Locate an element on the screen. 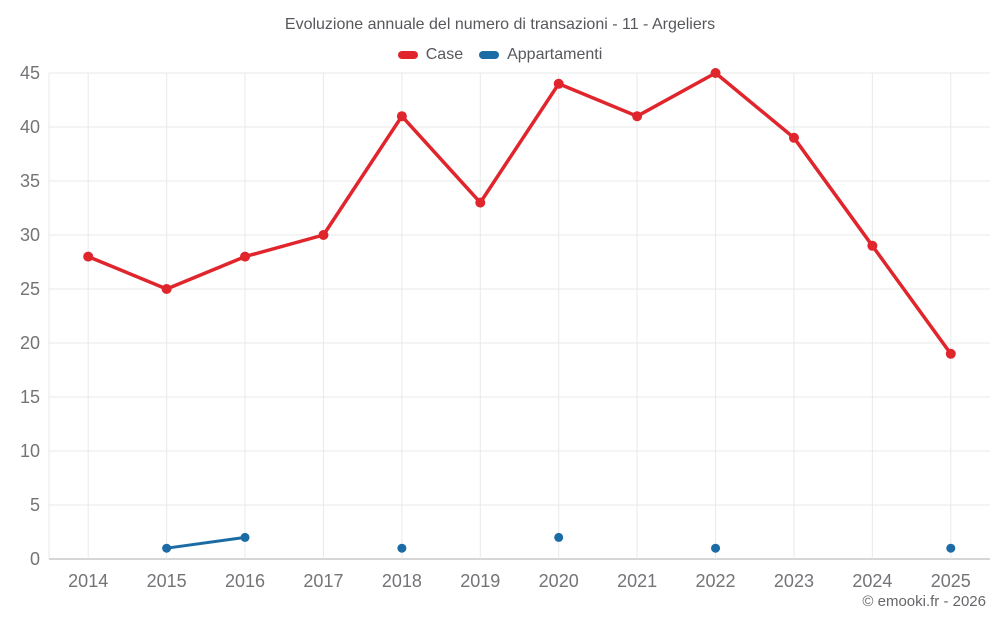 Image resolution: width=1000 pixels, height=625 pixels. data-point-case-2025 is located at coordinates (950, 353).